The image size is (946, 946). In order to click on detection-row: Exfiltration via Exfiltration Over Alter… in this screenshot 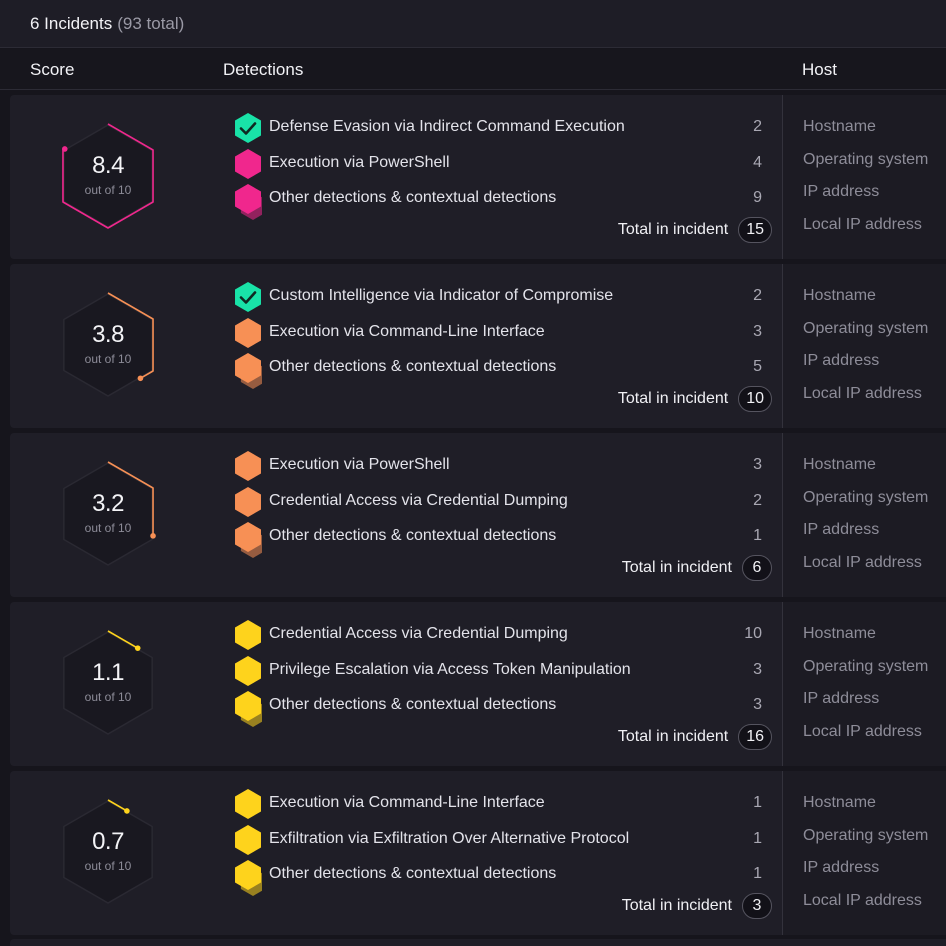, I will do `click(496, 839)`.